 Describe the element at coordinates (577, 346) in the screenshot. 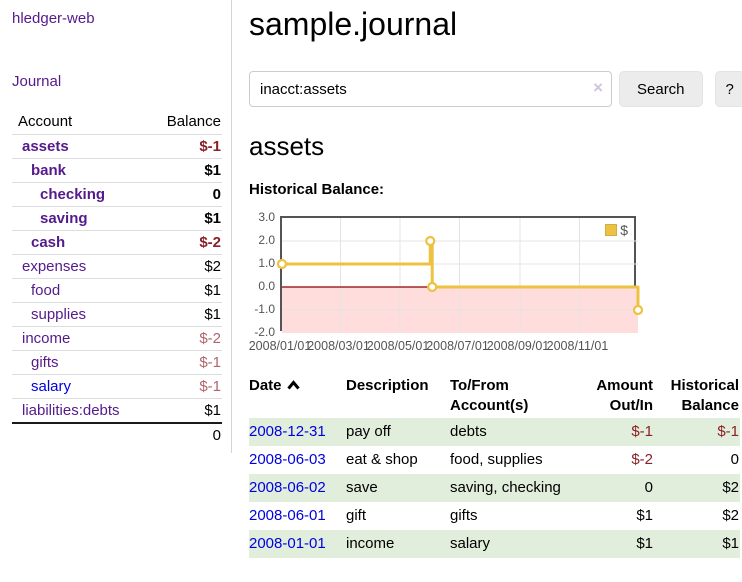

I see `x-axis-tick-label: 2008/11/01` at that location.